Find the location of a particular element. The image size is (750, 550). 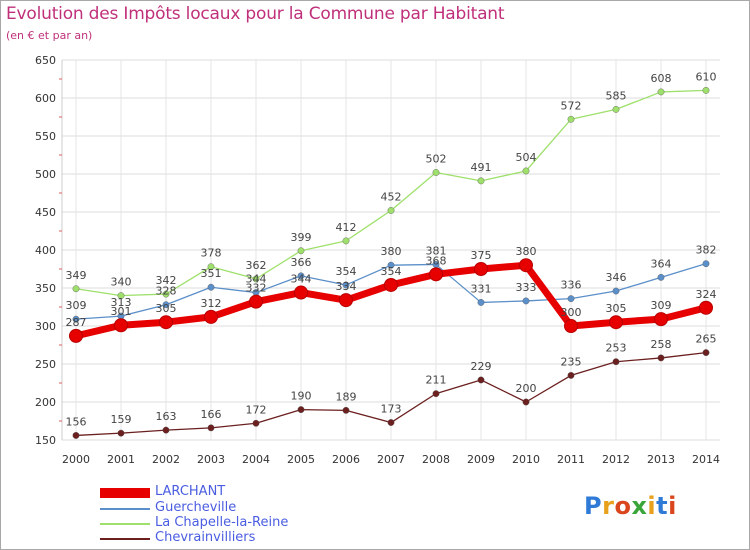

point-larchant-2005 is located at coordinates (301, 292).